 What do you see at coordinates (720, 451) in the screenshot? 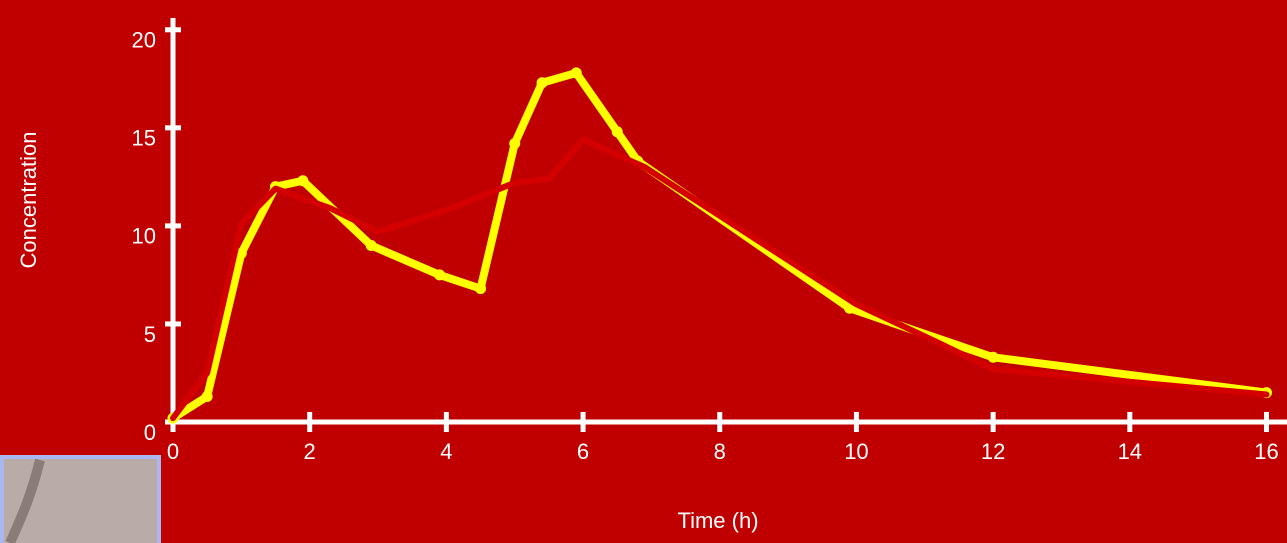
I see `x-tick-label: 8` at bounding box center [720, 451].